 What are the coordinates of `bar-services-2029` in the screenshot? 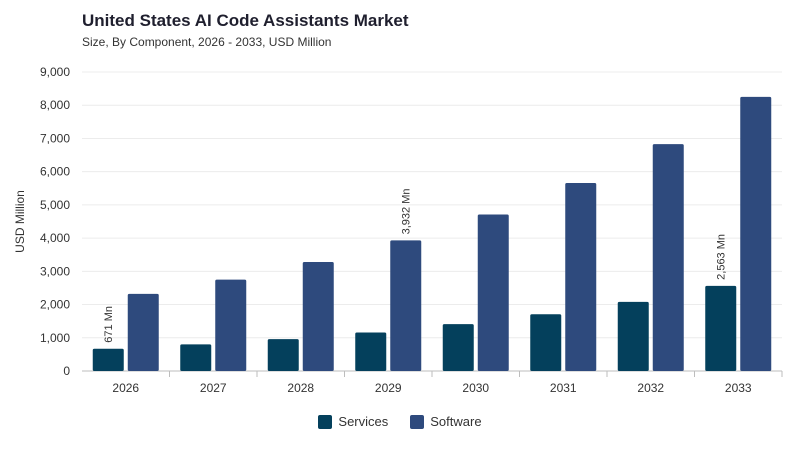 It's located at (371, 351).